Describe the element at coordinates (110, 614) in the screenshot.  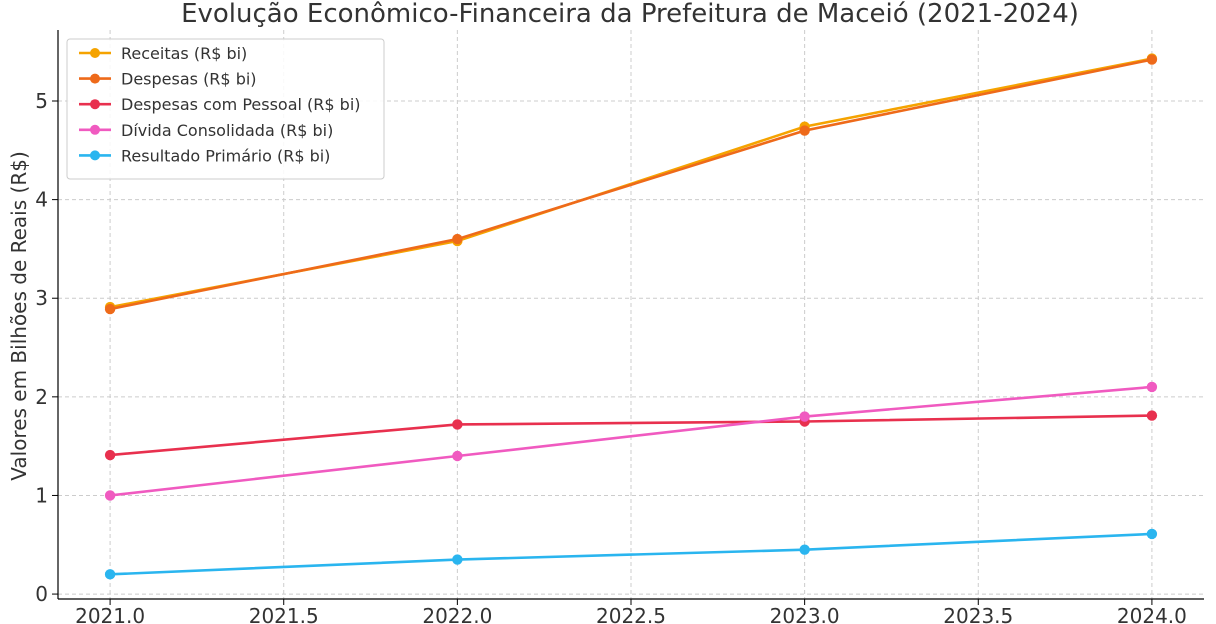
I see `x-tick-label: 2021.0` at that location.